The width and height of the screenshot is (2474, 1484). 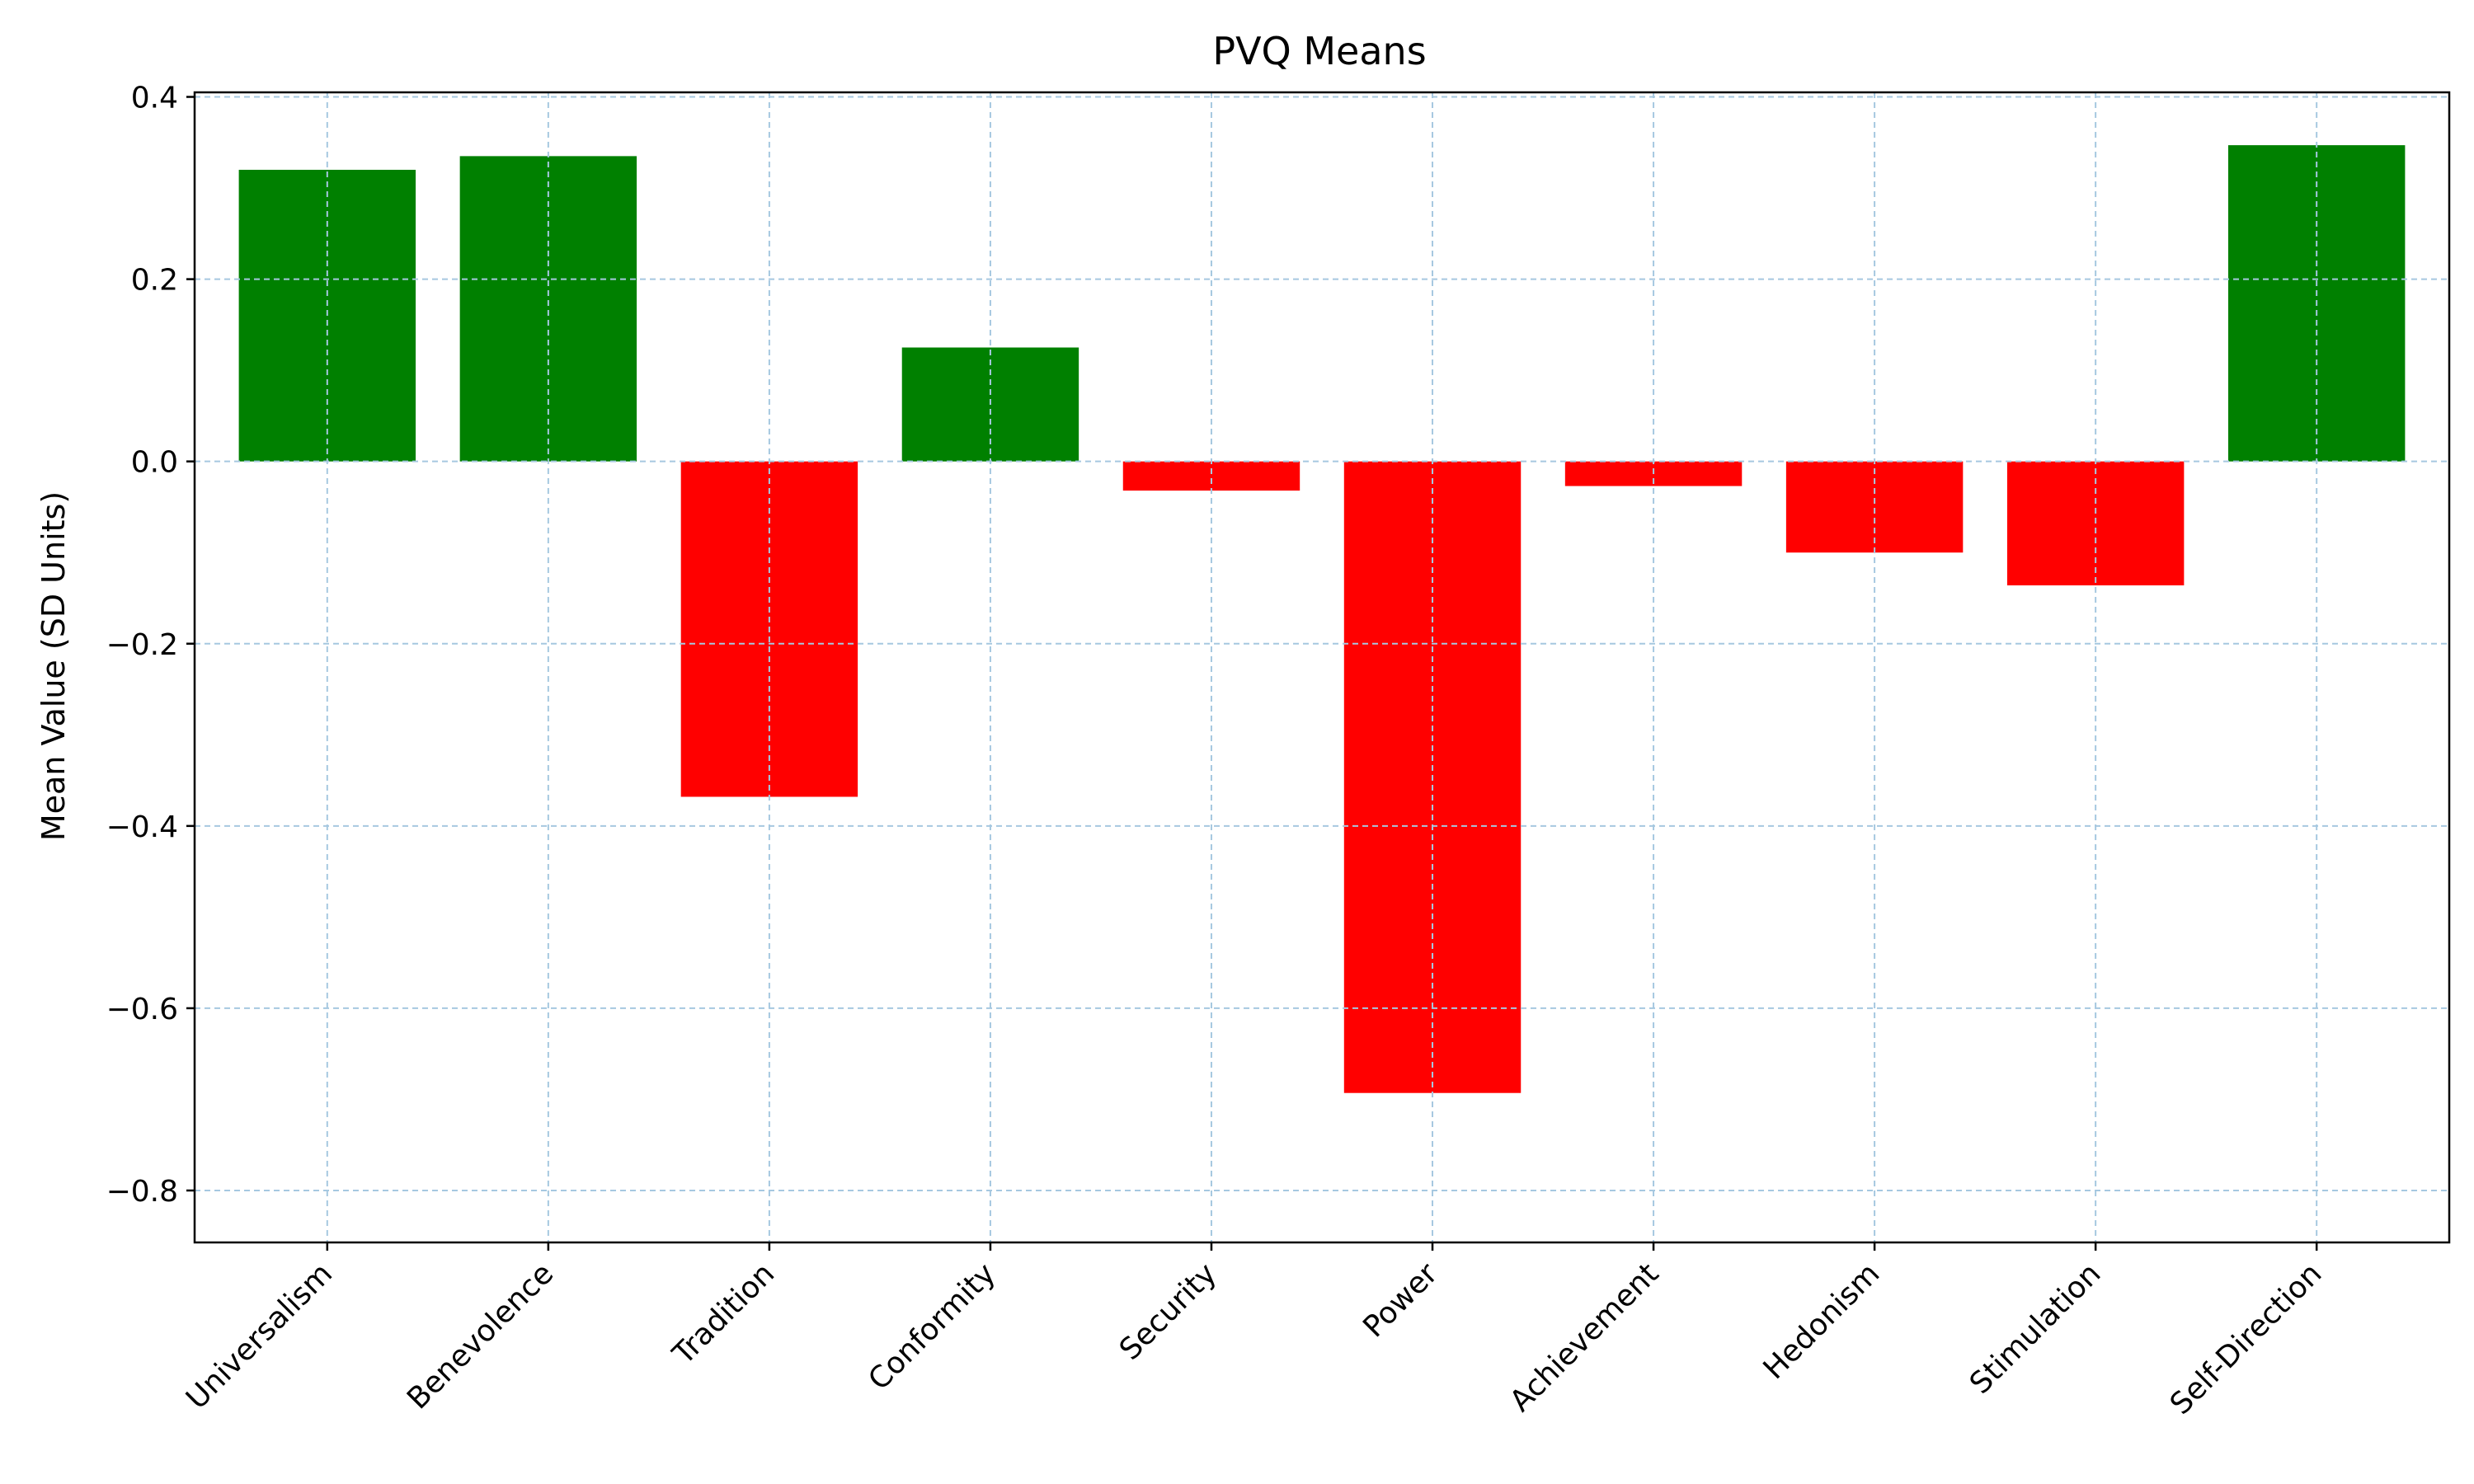 I want to click on chart-title: PVQ Means, so click(x=1319, y=51).